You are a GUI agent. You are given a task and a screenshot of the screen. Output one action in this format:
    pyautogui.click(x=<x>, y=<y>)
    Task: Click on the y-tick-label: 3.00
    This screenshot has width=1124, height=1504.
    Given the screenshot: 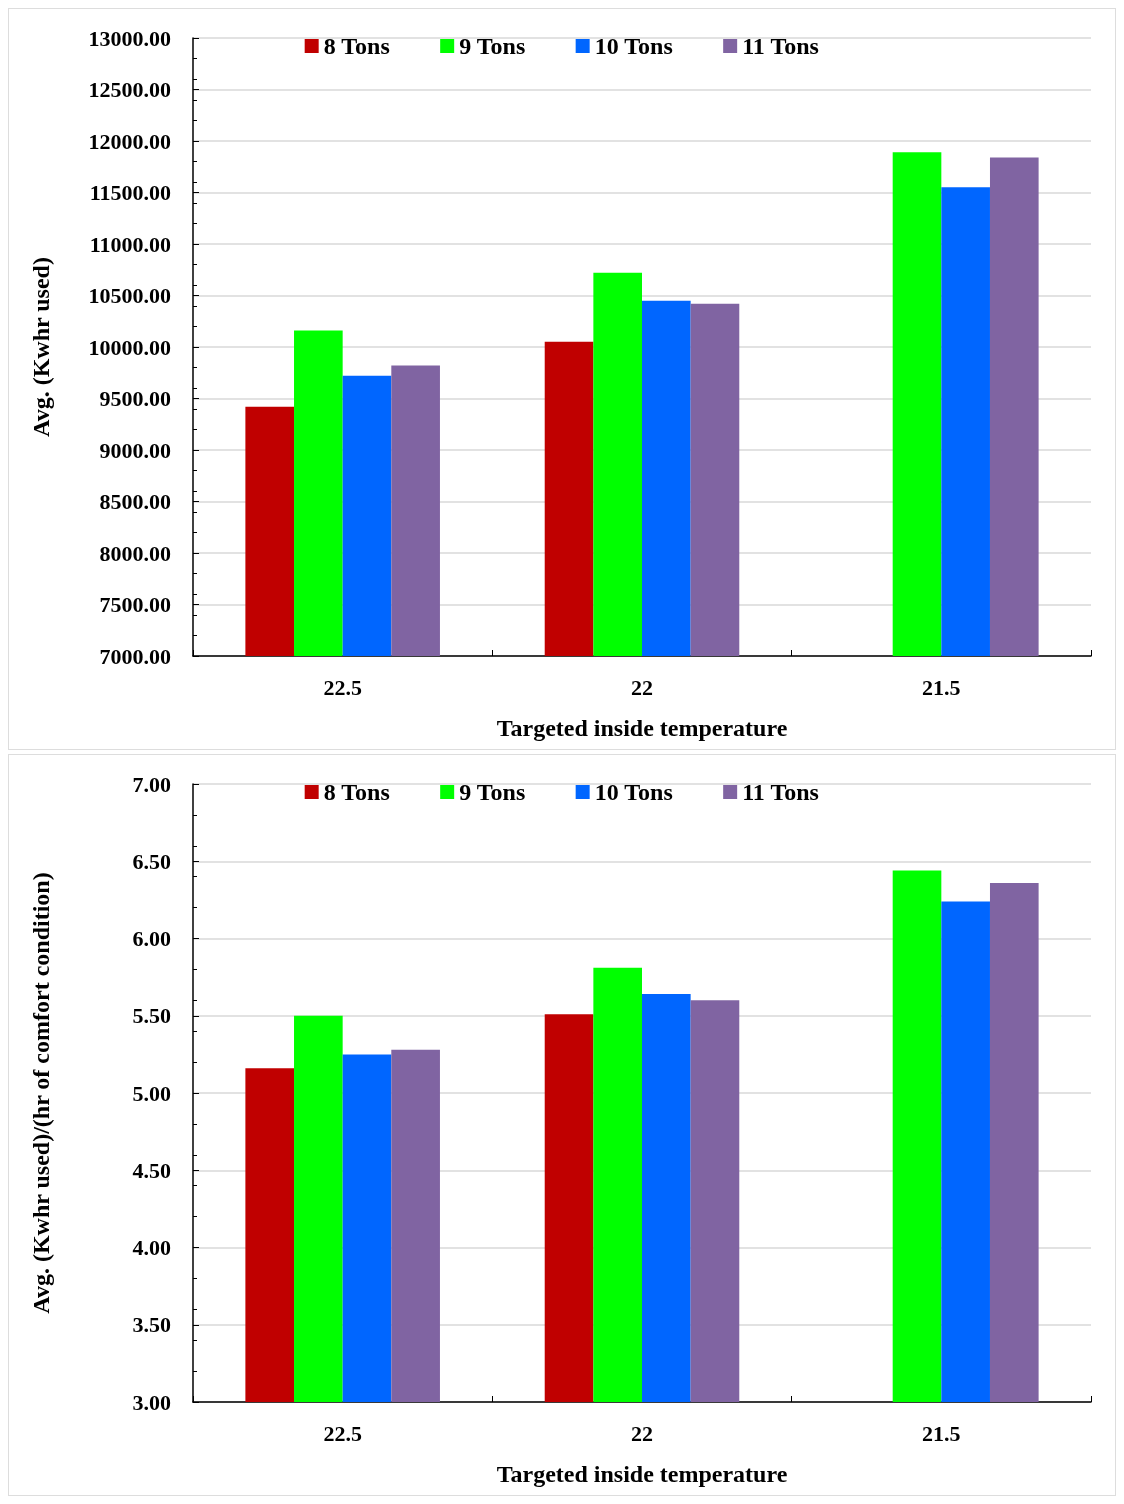 What is the action you would take?
    pyautogui.click(x=151, y=1402)
    